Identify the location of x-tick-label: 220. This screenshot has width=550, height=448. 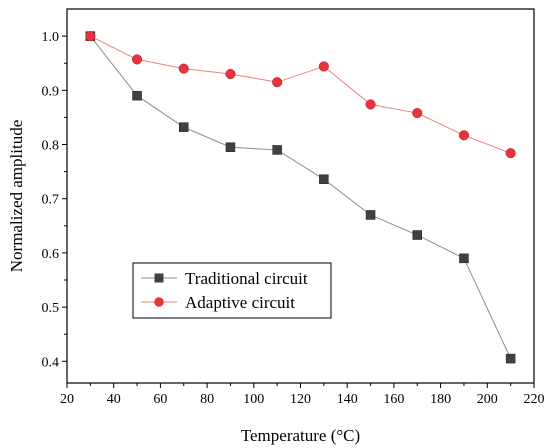
(534, 399).